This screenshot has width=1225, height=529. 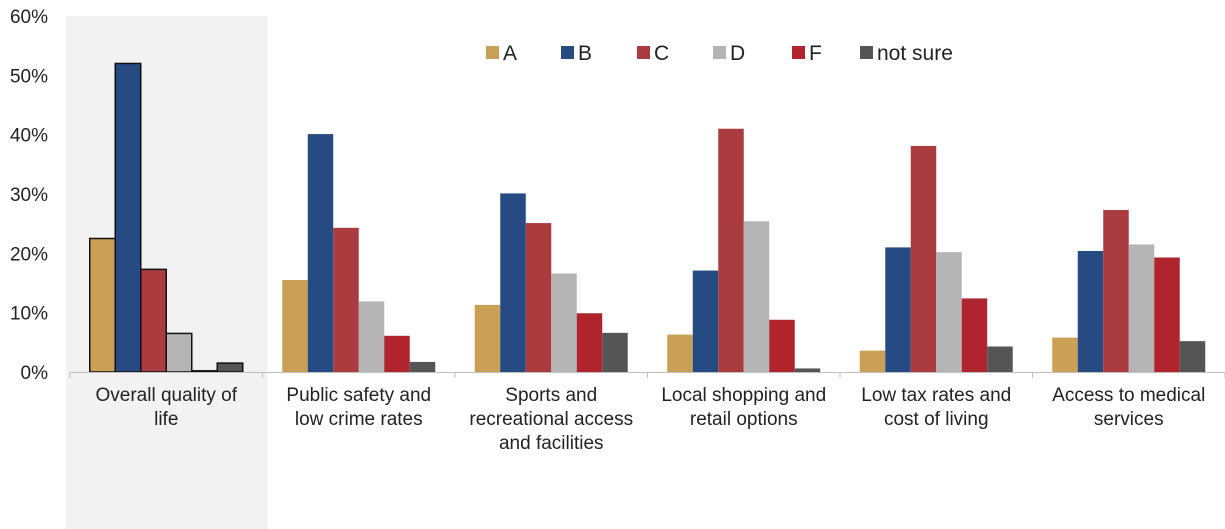 I want to click on category-label-line: Sports and, so click(x=551, y=395).